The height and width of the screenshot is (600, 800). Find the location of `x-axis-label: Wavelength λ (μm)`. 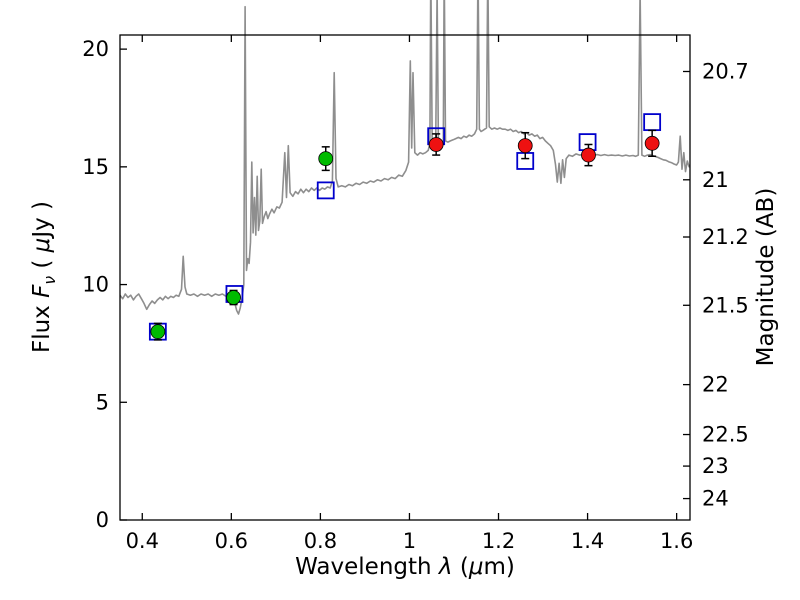

x-axis-label: Wavelength λ (μm) is located at coordinates (405, 567).